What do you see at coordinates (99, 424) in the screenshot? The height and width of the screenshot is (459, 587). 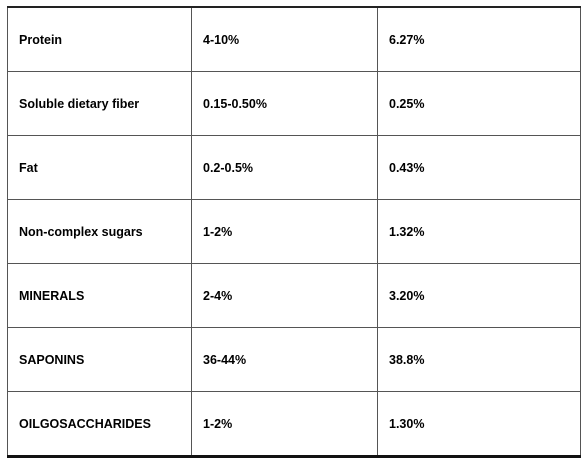 I see `table-cell: OILGOSACCHARIDES` at bounding box center [99, 424].